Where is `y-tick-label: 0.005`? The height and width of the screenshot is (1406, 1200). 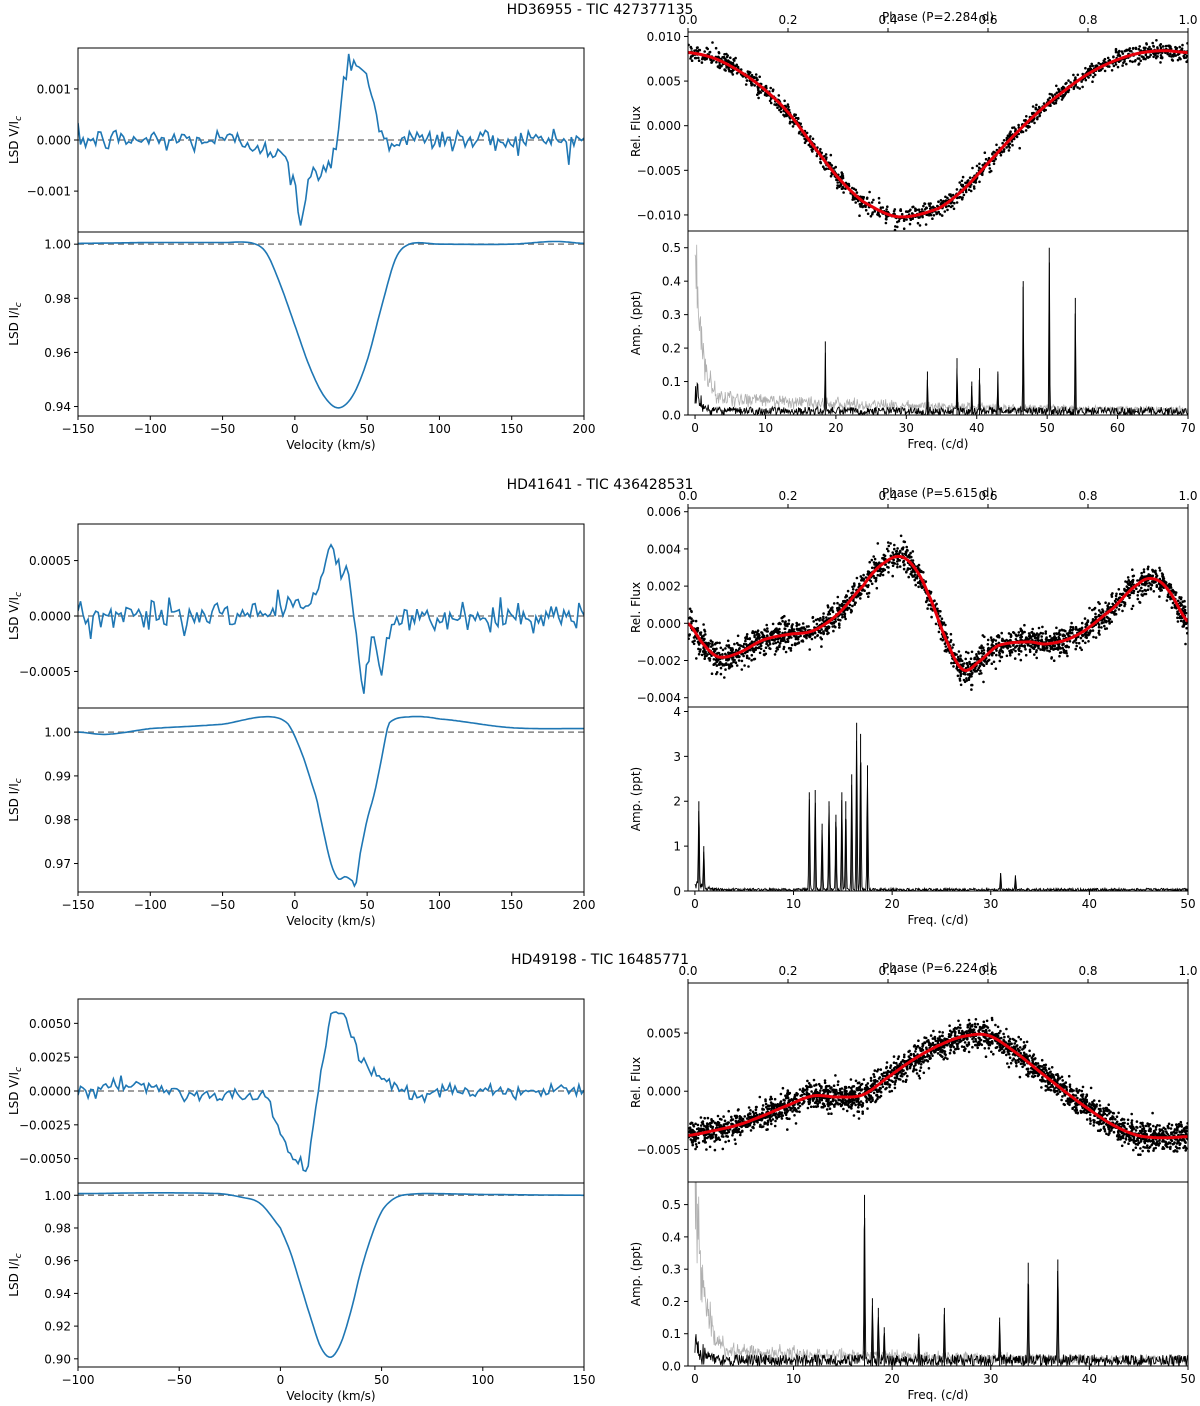
y-tick-label: 0.005 is located at coordinates (664, 82).